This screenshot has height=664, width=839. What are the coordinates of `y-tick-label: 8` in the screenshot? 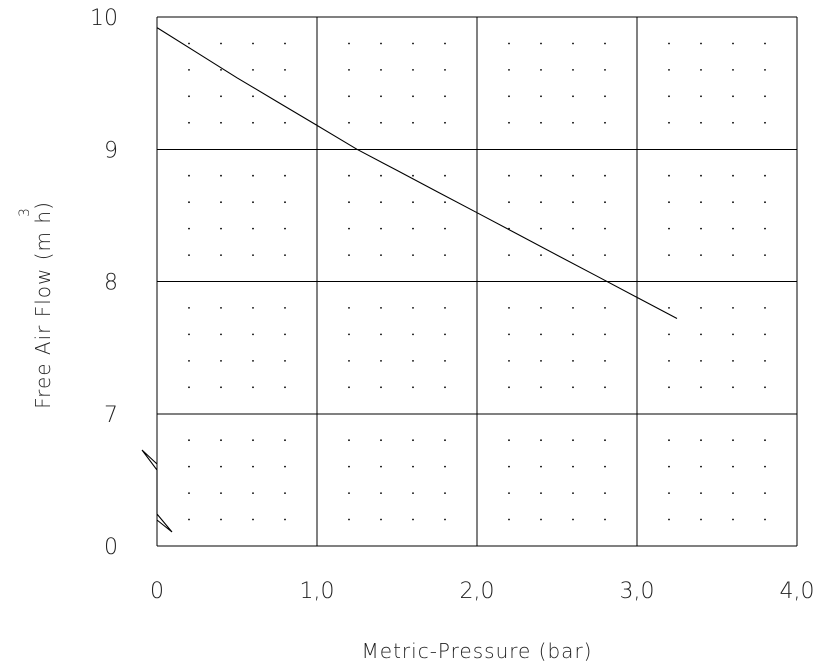 It's located at (111, 283).